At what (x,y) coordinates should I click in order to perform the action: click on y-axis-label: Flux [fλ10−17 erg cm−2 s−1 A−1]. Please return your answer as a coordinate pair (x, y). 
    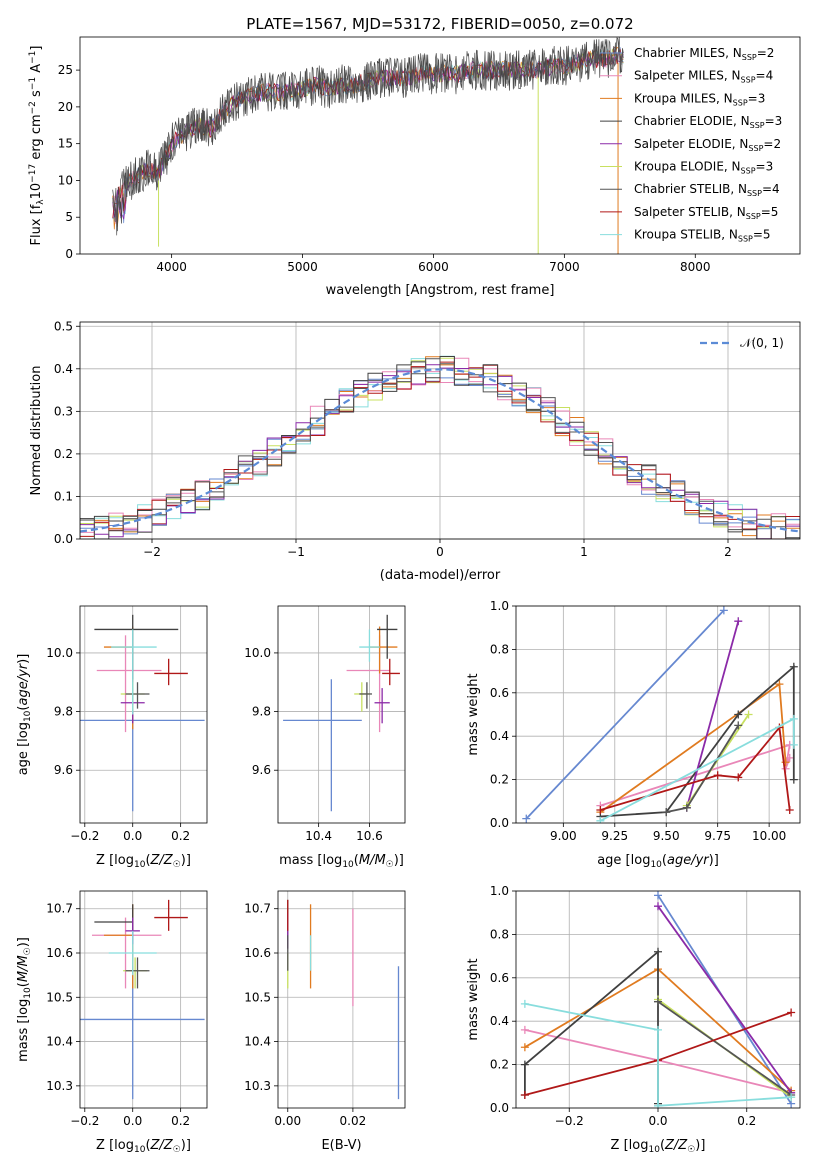
    Looking at the image, I should click on (37, 146).